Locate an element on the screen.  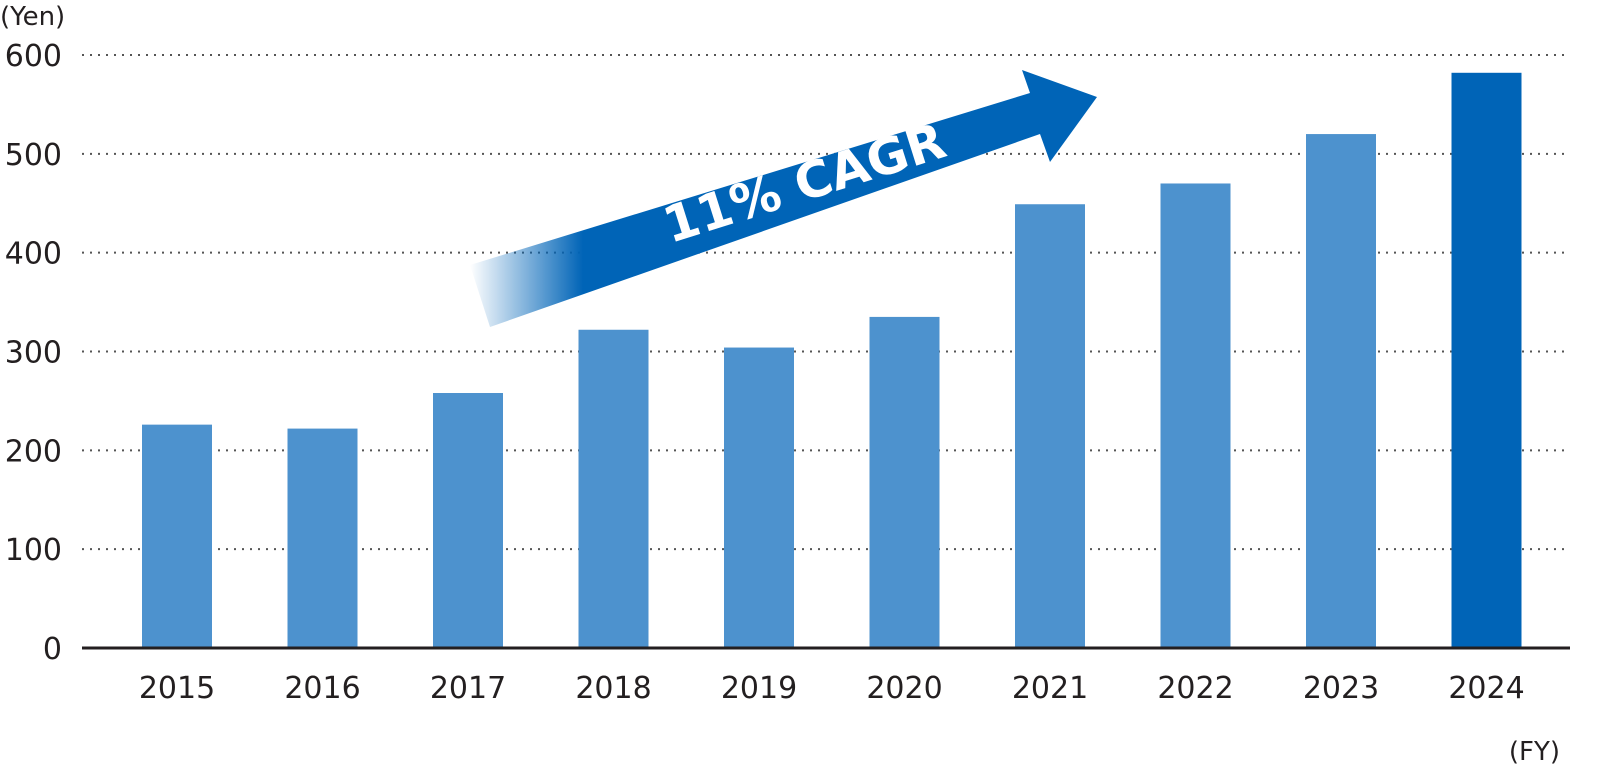
x-tick-label: 2022 is located at coordinates (1195, 688).